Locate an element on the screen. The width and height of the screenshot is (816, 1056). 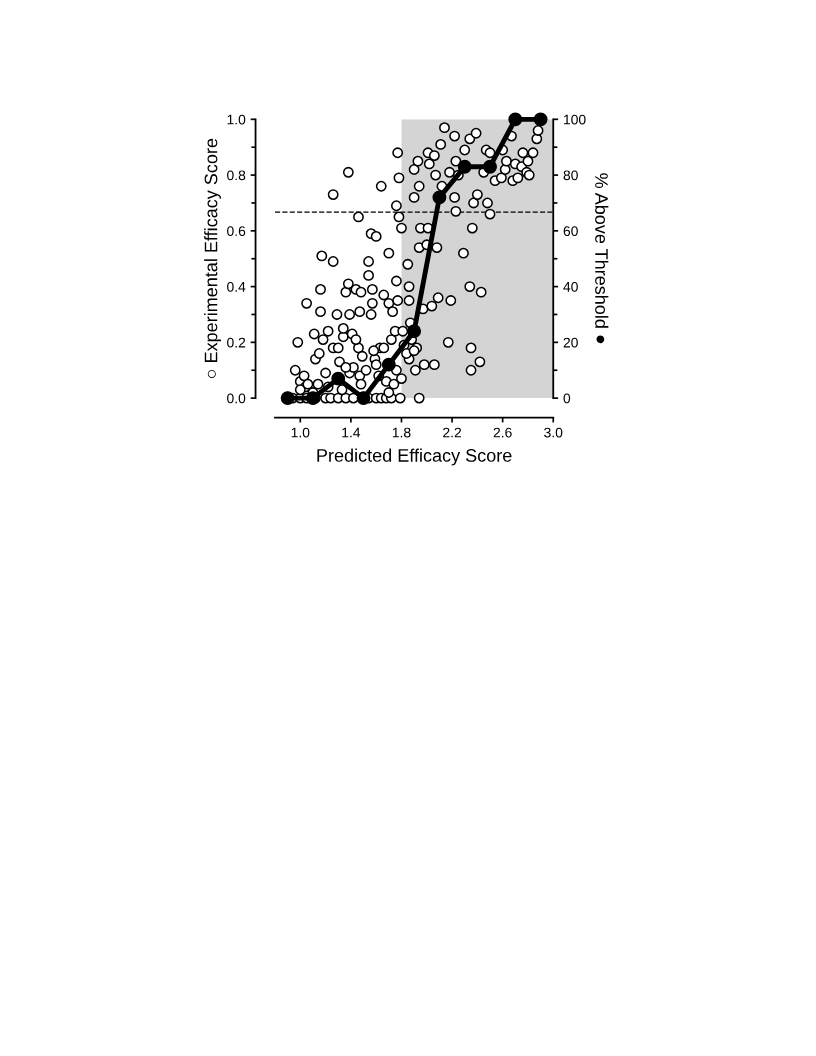
x-tick-label: 1.8 is located at coordinates (401, 432).